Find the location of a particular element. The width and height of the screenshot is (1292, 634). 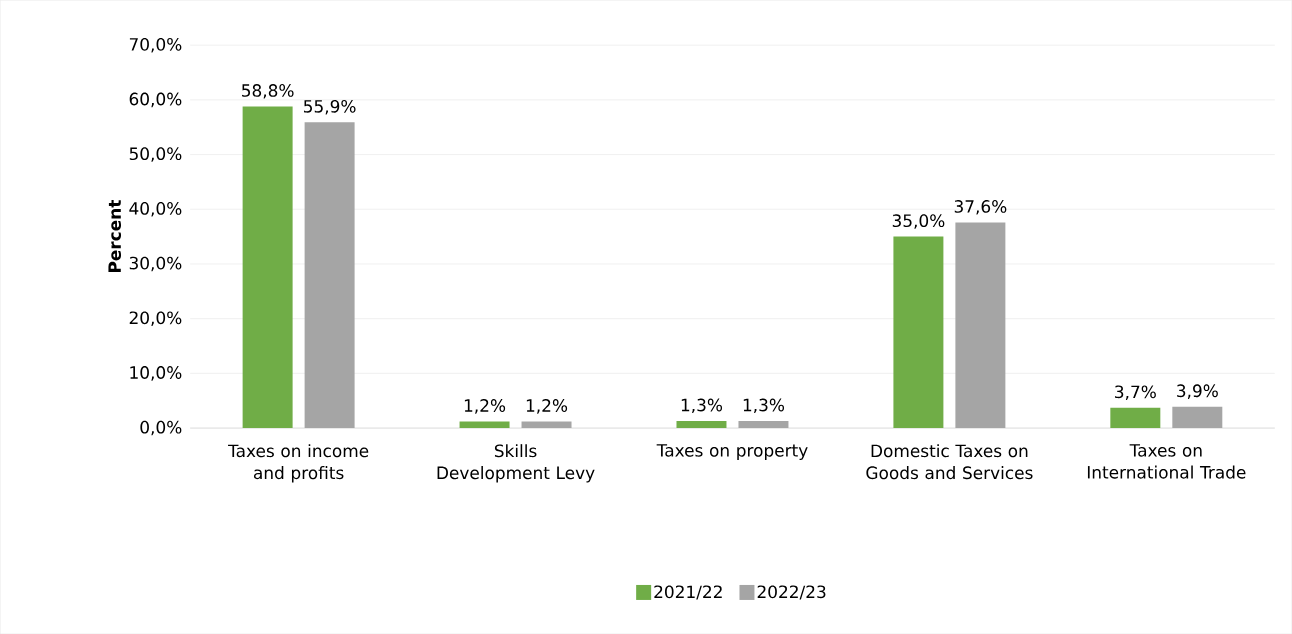

data-label: 37,6% is located at coordinates (980, 207).